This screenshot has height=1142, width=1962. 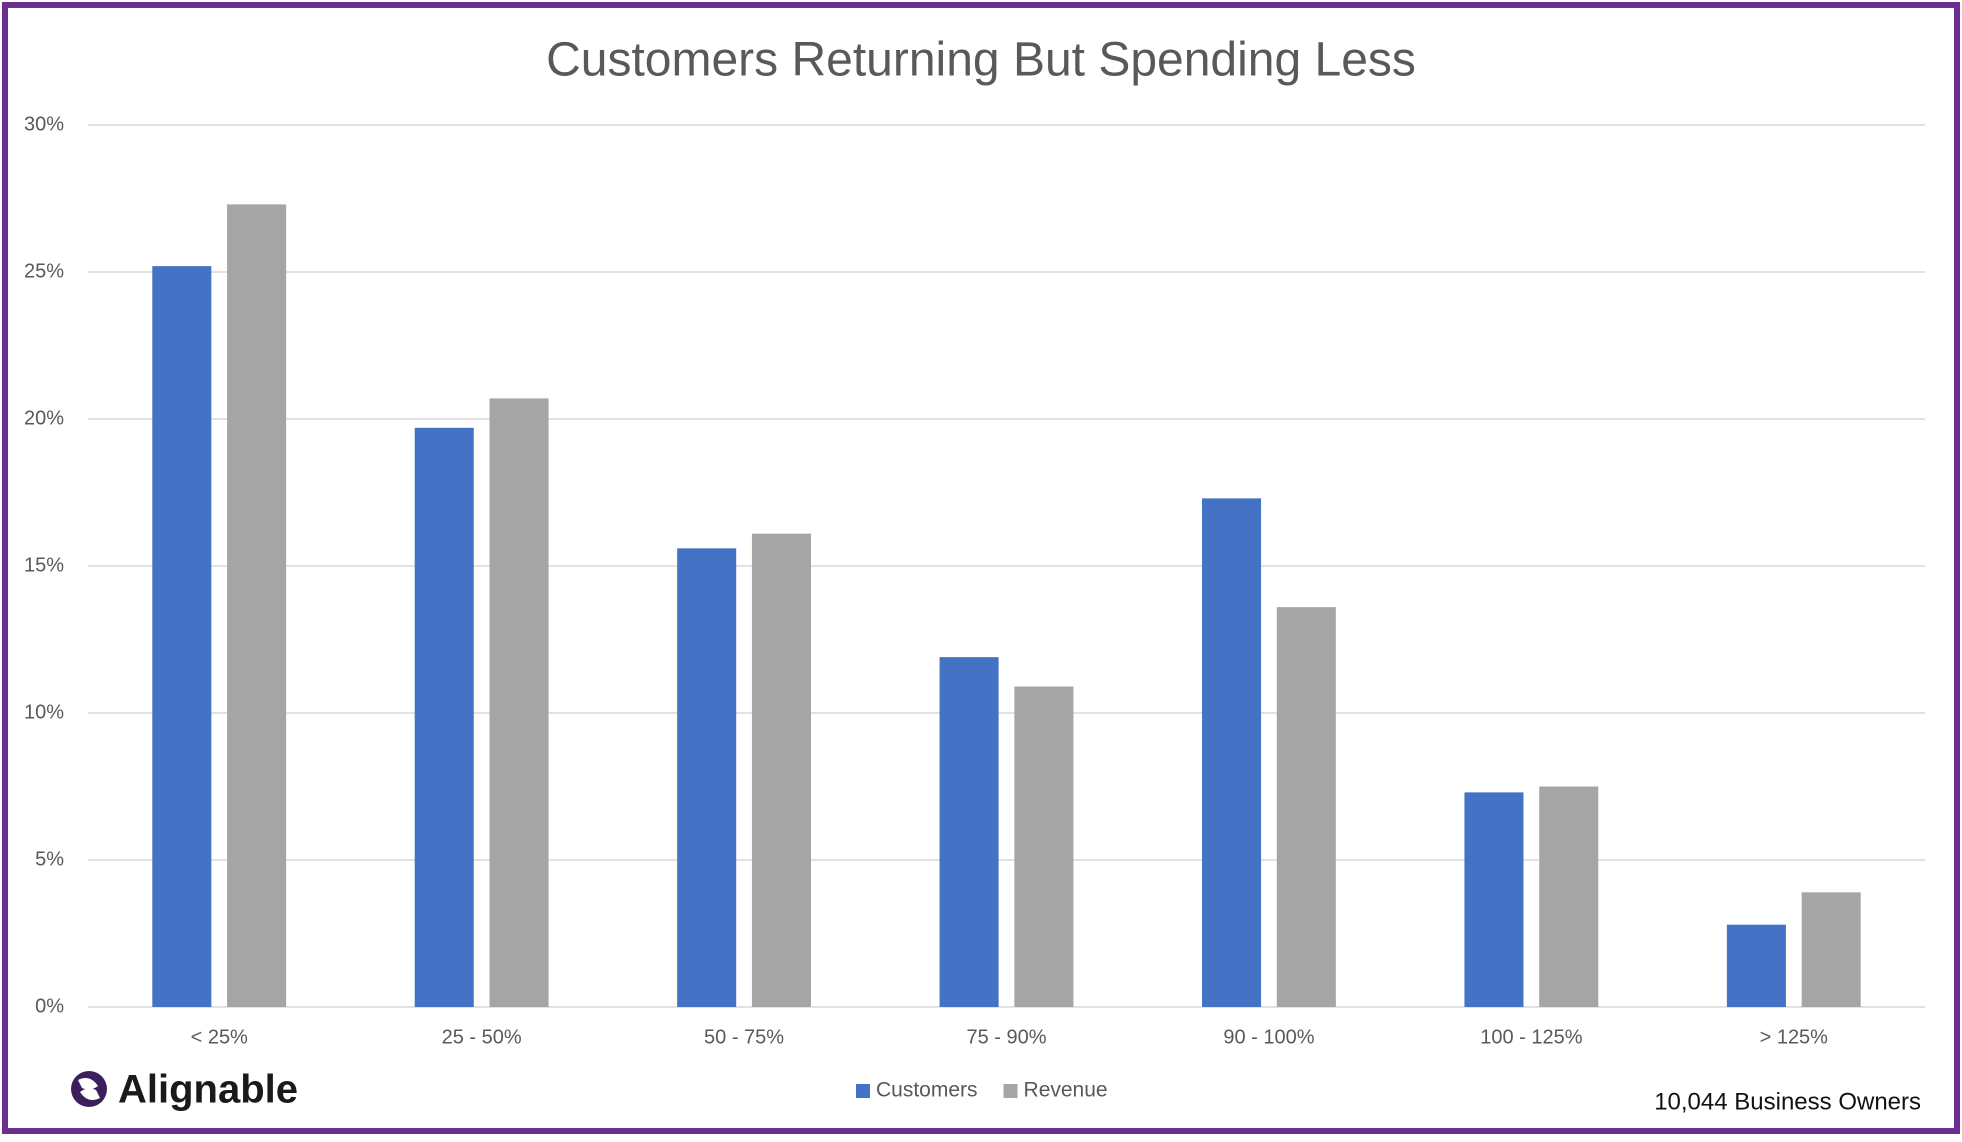 What do you see at coordinates (1268, 1037) in the screenshot?
I see `x-tick-label: 90 - 100%` at bounding box center [1268, 1037].